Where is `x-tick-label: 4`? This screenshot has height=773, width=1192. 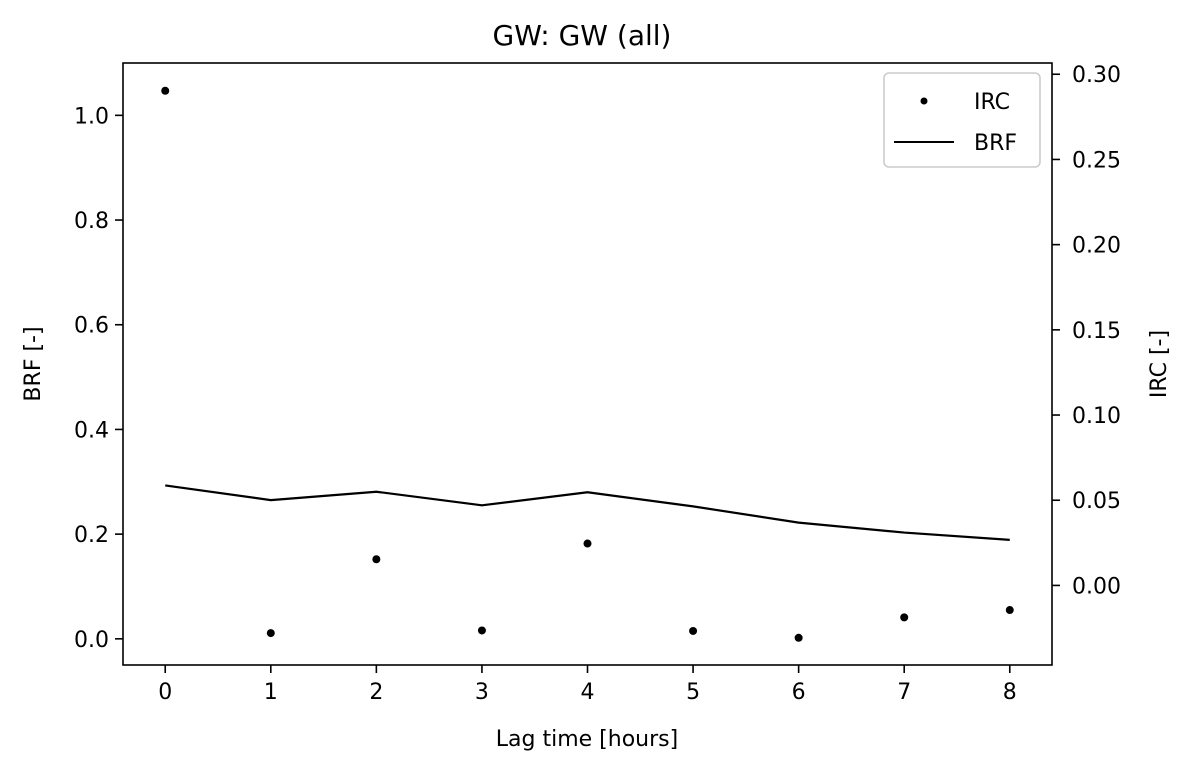
x-tick-label: 4 is located at coordinates (588, 692).